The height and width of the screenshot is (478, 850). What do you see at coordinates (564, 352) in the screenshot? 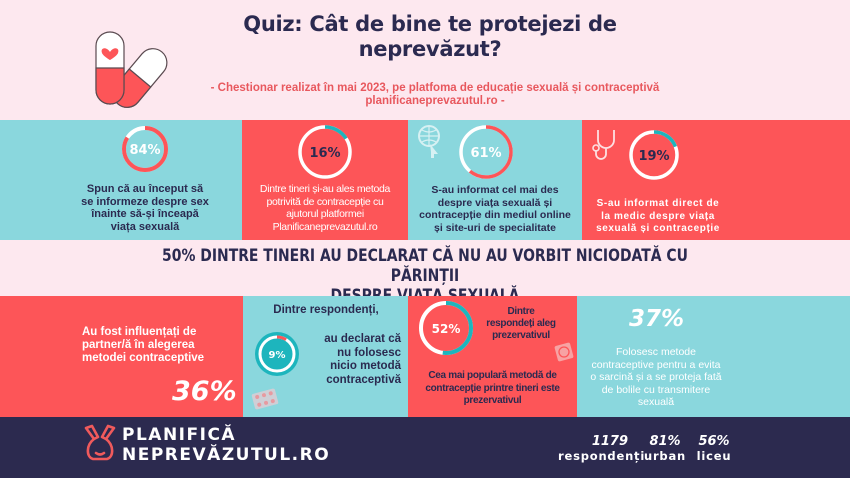
I see `condom-packet-icon` at bounding box center [564, 352].